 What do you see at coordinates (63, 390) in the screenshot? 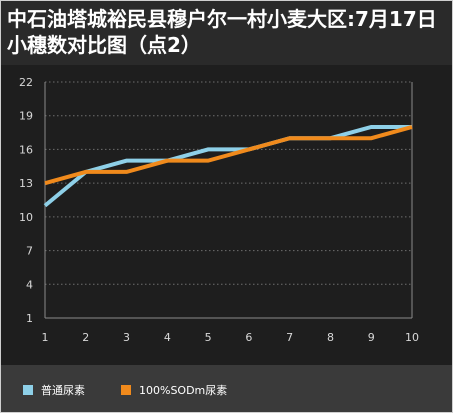
I see `legend-label-series-1: 普通尿素` at bounding box center [63, 390].